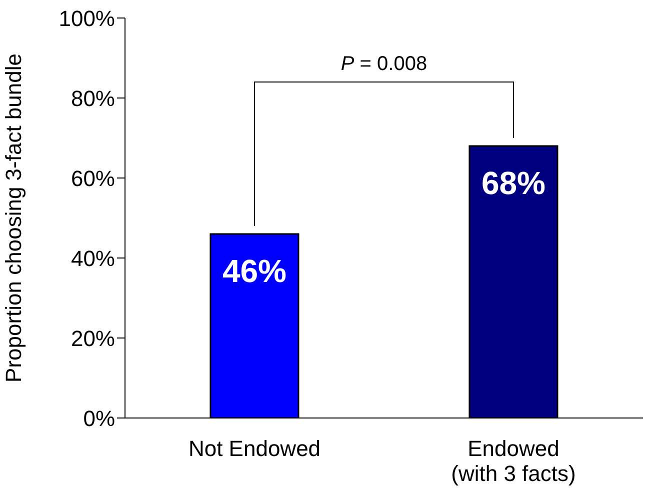 This screenshot has width=647, height=496. Describe the element at coordinates (513, 461) in the screenshot. I see `x-tick-label: Endowed (with 3 facts)` at that location.